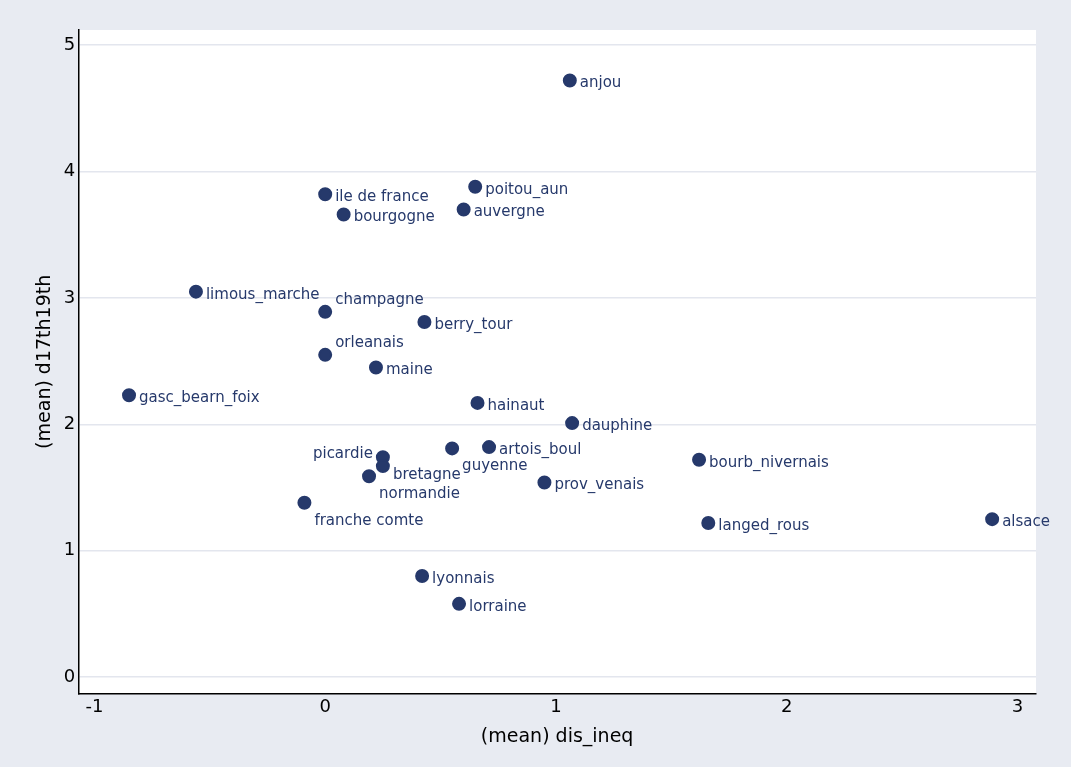 The width and height of the screenshot is (1071, 767). What do you see at coordinates (409, 369) in the screenshot?
I see `annotation: maine` at bounding box center [409, 369].